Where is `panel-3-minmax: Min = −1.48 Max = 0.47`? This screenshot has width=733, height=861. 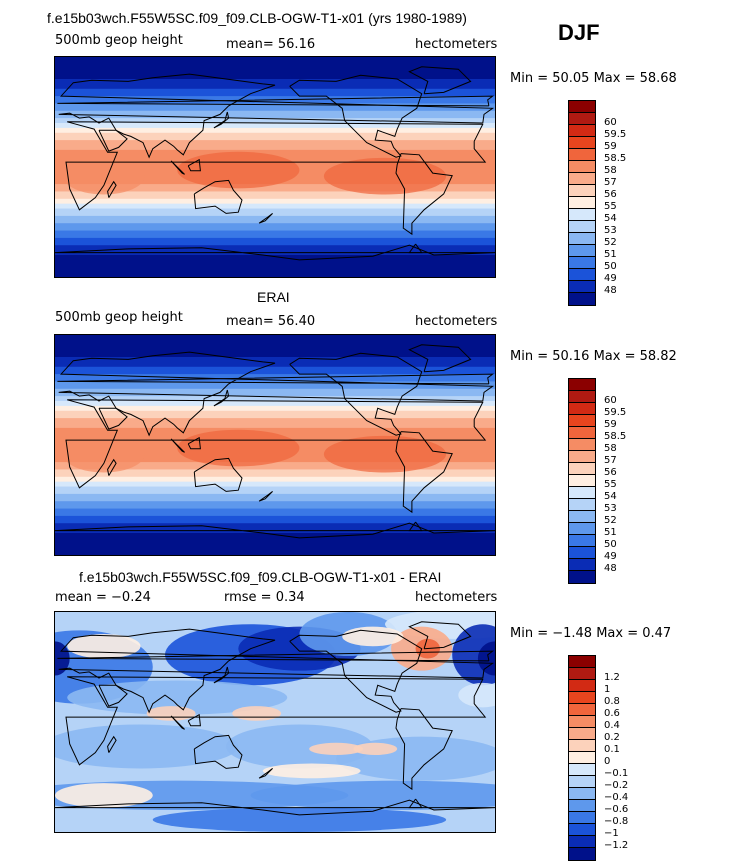
panel-3-minmax: Min = −1.48 Max = 0.47 is located at coordinates (591, 633).